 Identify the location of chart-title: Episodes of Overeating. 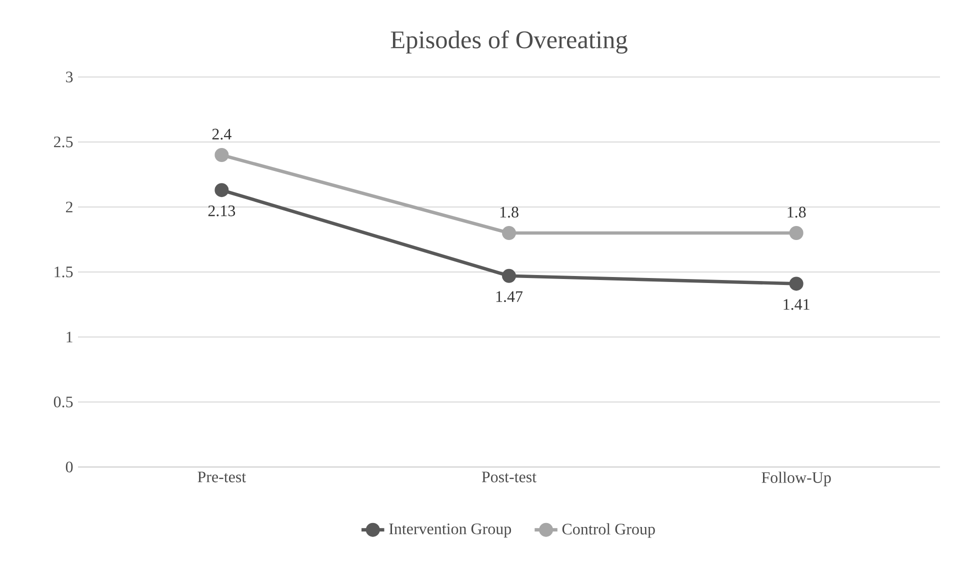
(509, 42).